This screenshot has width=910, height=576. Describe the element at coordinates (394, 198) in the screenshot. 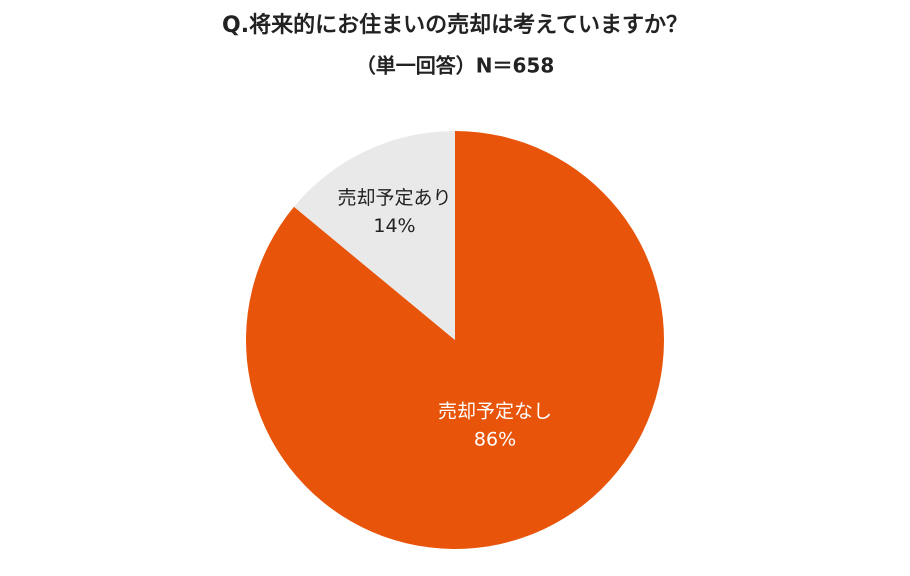

I see `slice-label: 売却予定あり` at that location.